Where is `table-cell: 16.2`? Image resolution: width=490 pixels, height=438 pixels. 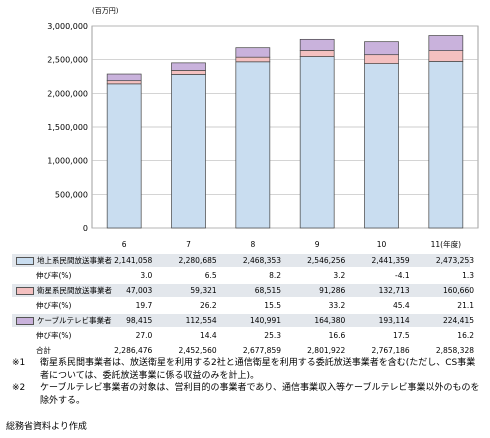
table-cell: 16.2 is located at coordinates (465, 335).